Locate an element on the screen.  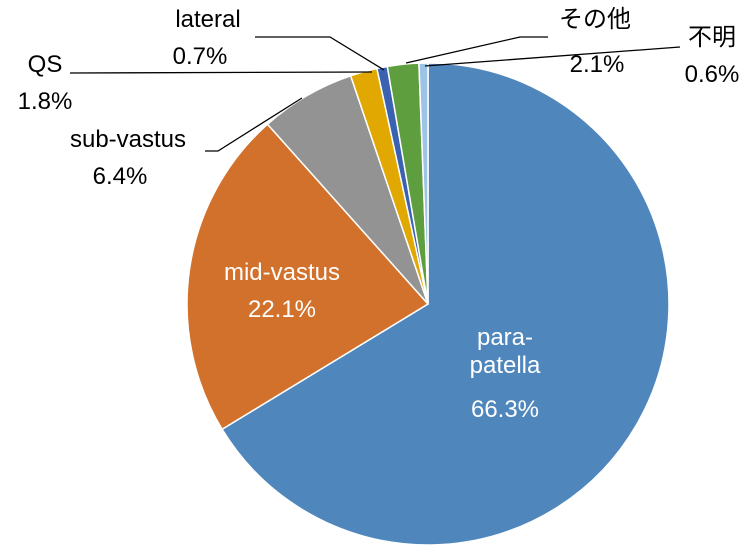
slice-label: その他 is located at coordinates (595, 19).